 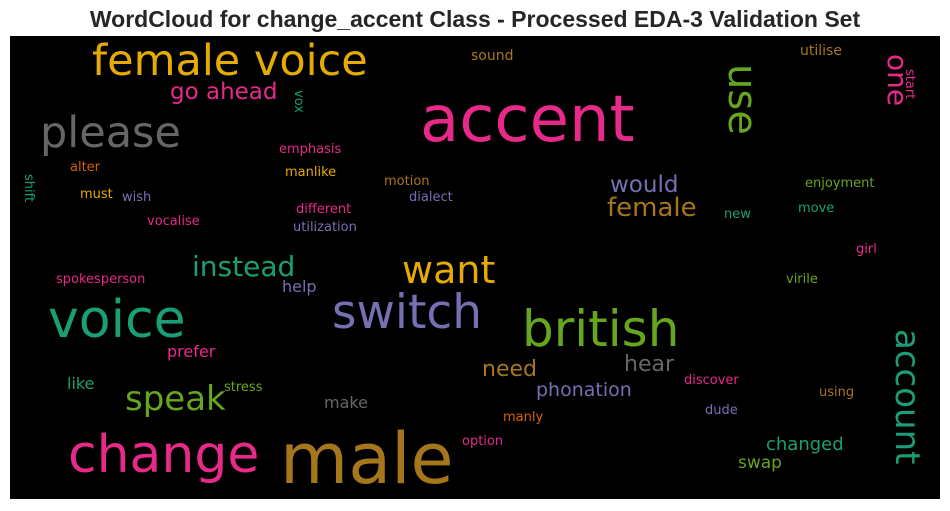 What do you see at coordinates (483, 441) in the screenshot?
I see `word-option: option` at bounding box center [483, 441].